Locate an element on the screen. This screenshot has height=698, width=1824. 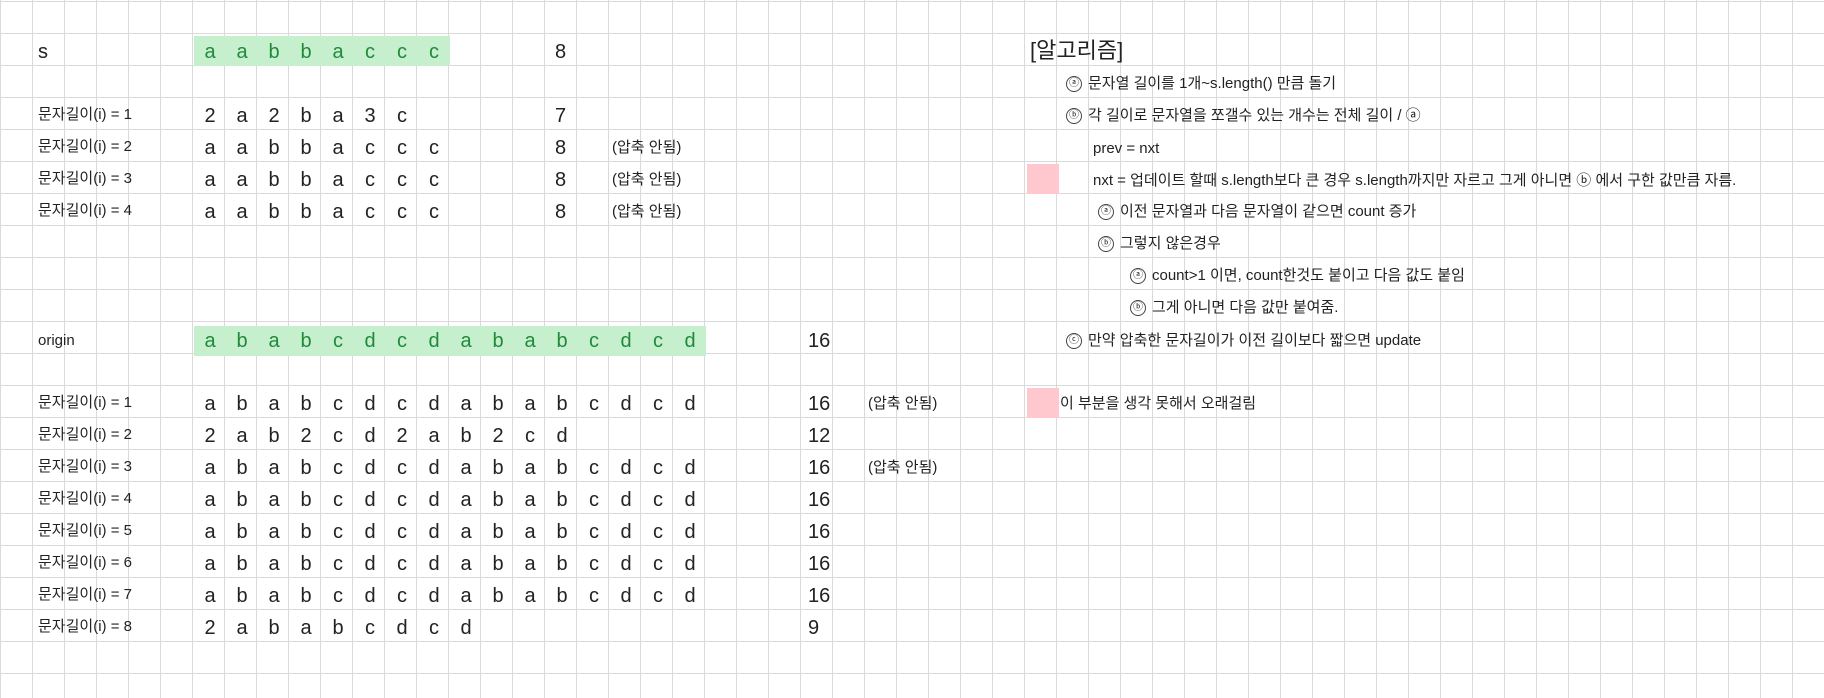
algo-text-8: 그게 아니면 다음 값만 붙여줌. is located at coordinates (1245, 307).